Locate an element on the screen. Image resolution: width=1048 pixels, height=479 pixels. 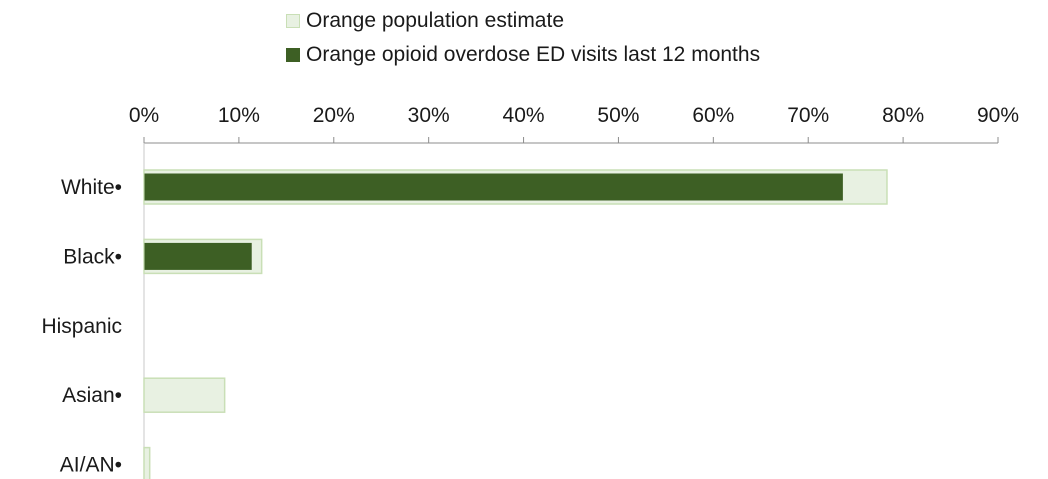
legend-label-population: Orange population estimate is located at coordinates (435, 20).